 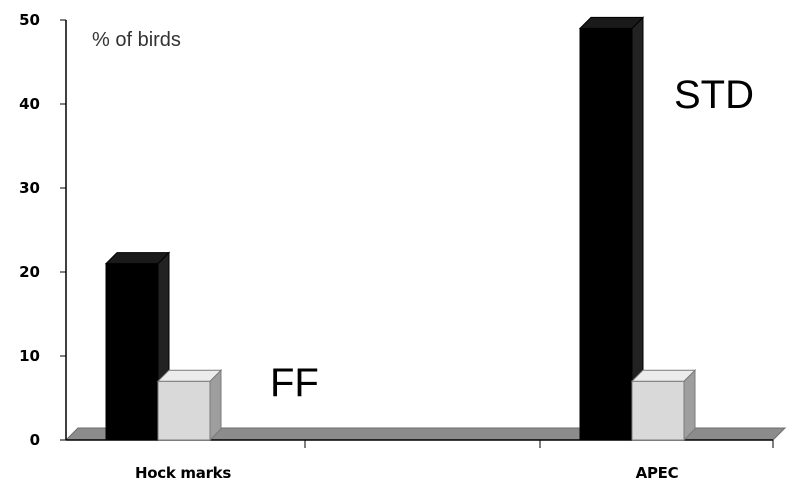 I want to click on y-axis-ticks: 0 10 20 30 40 50, so click(x=42, y=230).